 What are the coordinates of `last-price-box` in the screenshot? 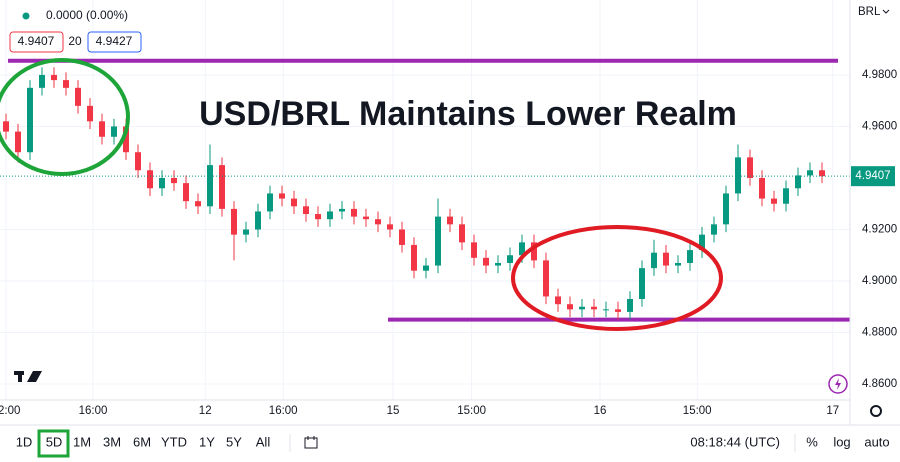 It's located at (873, 176).